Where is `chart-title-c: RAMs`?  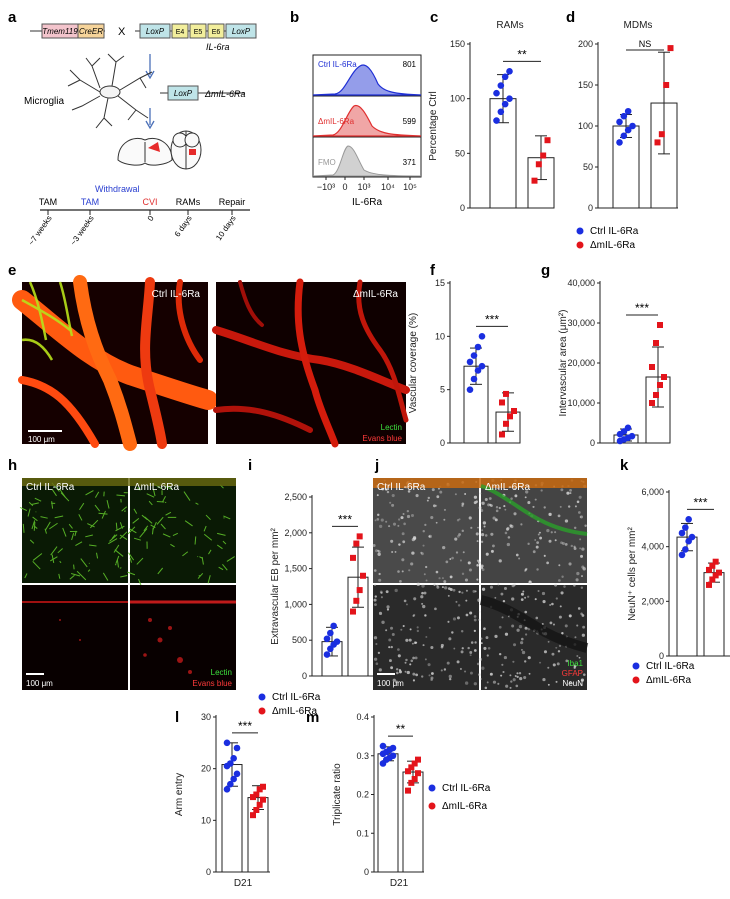 chart-title-c: RAMs is located at coordinates (509, 25).